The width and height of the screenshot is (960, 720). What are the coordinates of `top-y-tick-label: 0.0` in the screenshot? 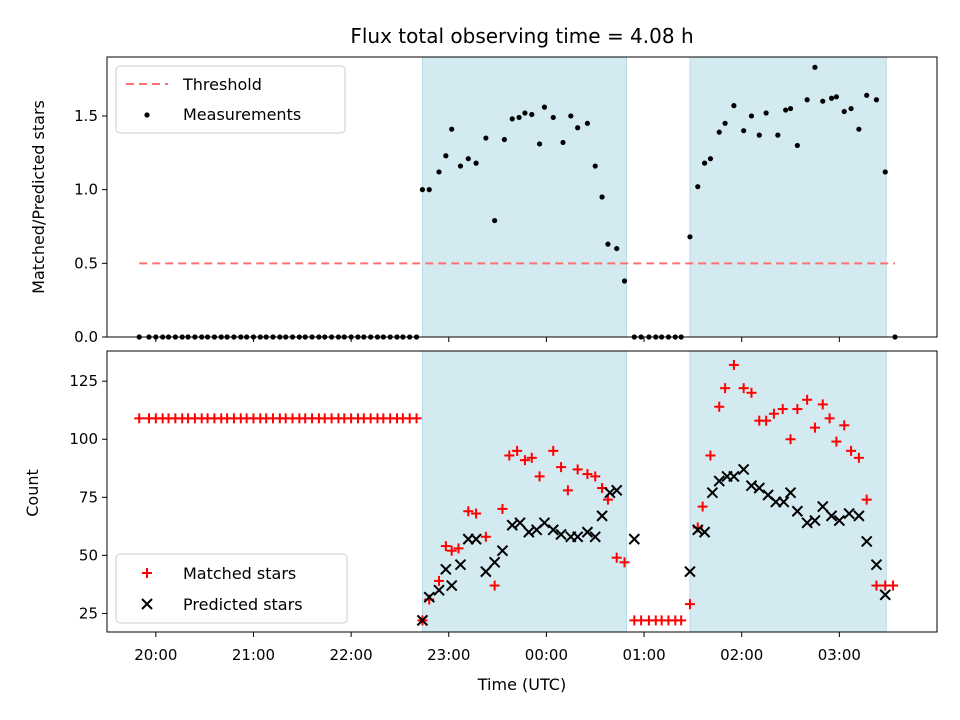 It's located at (86, 337).